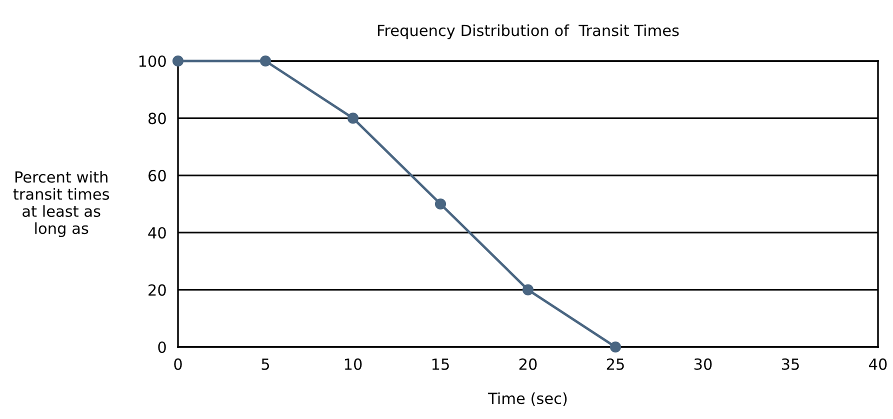  What do you see at coordinates (703, 364) in the screenshot?
I see `x-tick-label: 30` at bounding box center [703, 364].